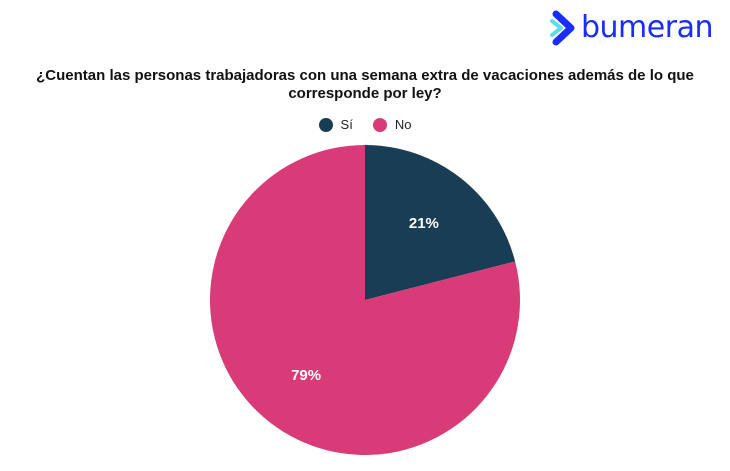 The width and height of the screenshot is (730, 471). What do you see at coordinates (379, 124) in the screenshot?
I see `legend-swatch-no` at bounding box center [379, 124].